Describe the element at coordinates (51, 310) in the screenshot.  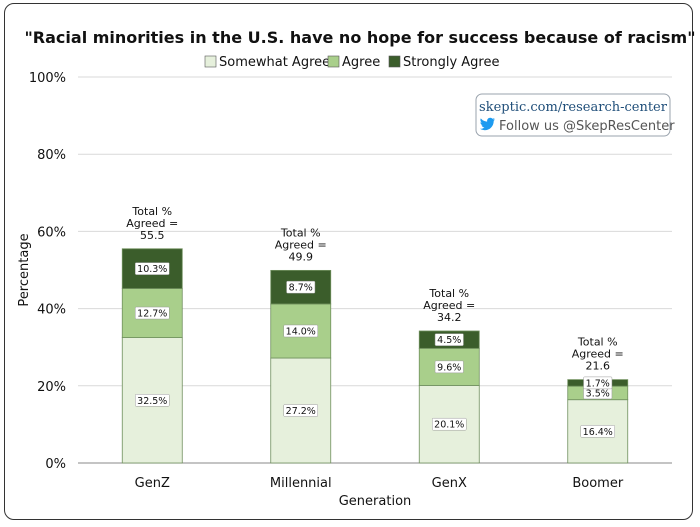
I see `y-tick-label: 40%` at that location.